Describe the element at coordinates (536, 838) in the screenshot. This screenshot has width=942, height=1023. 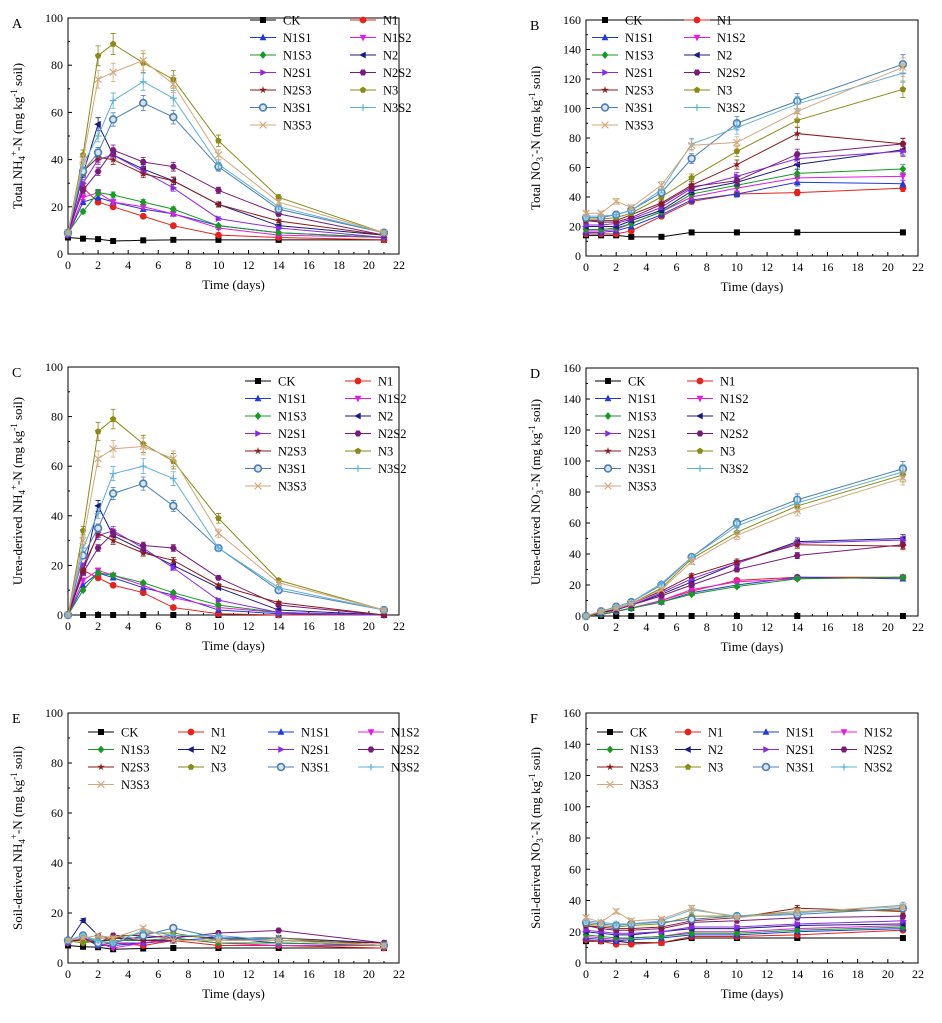
I see `y-axis-label: Soil-derived NO3--N (mg kg-1 soil)` at that location.